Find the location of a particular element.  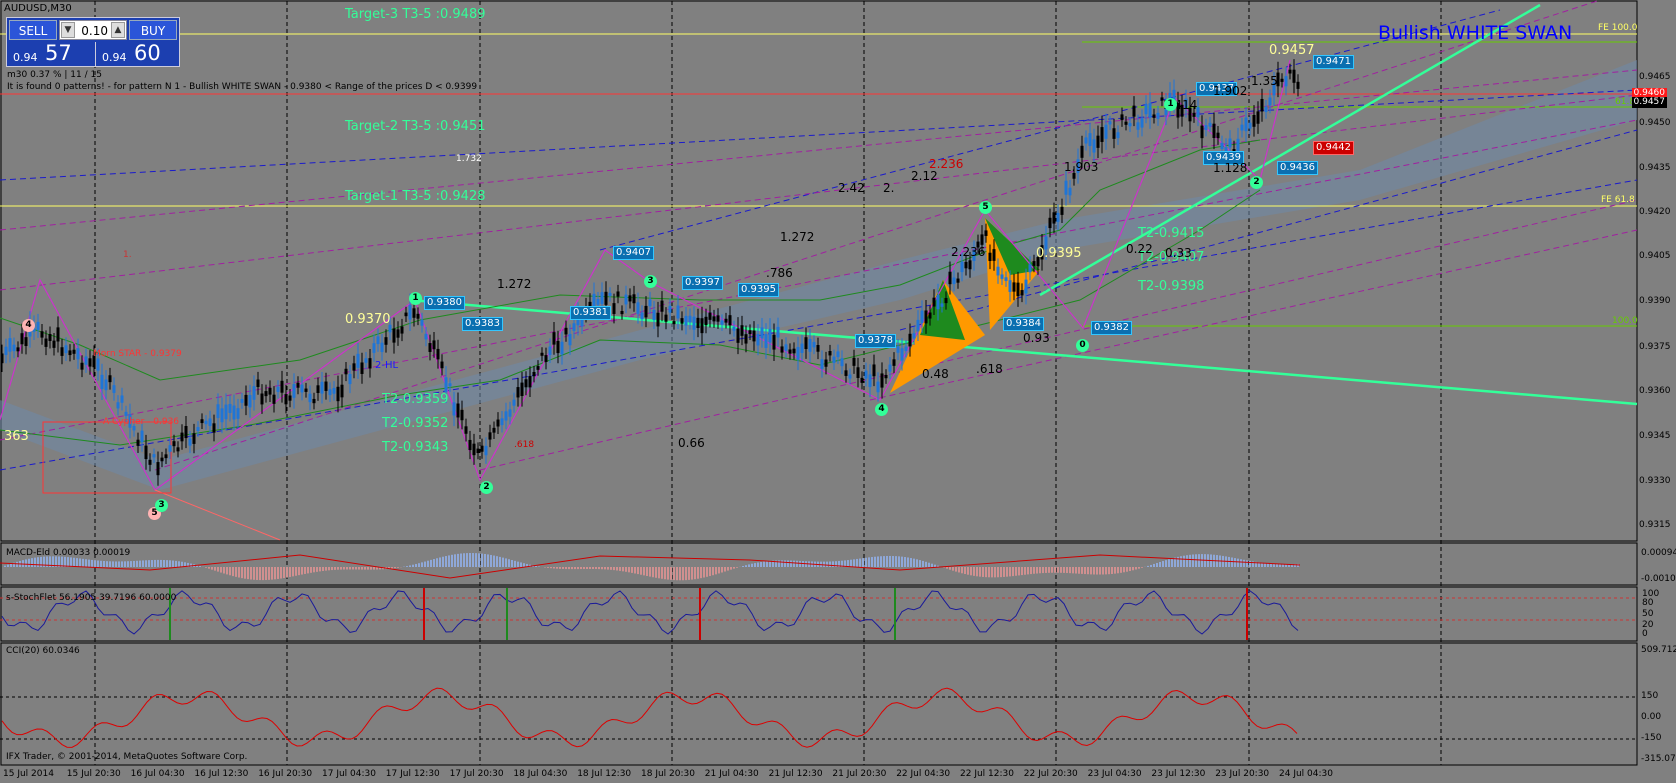

bid-small: 0.94 is located at coordinates (25, 57).